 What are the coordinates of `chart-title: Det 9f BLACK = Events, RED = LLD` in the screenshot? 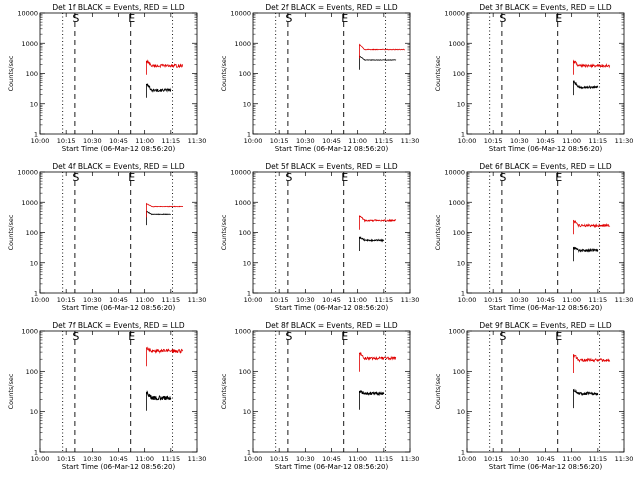 It's located at (545, 325).